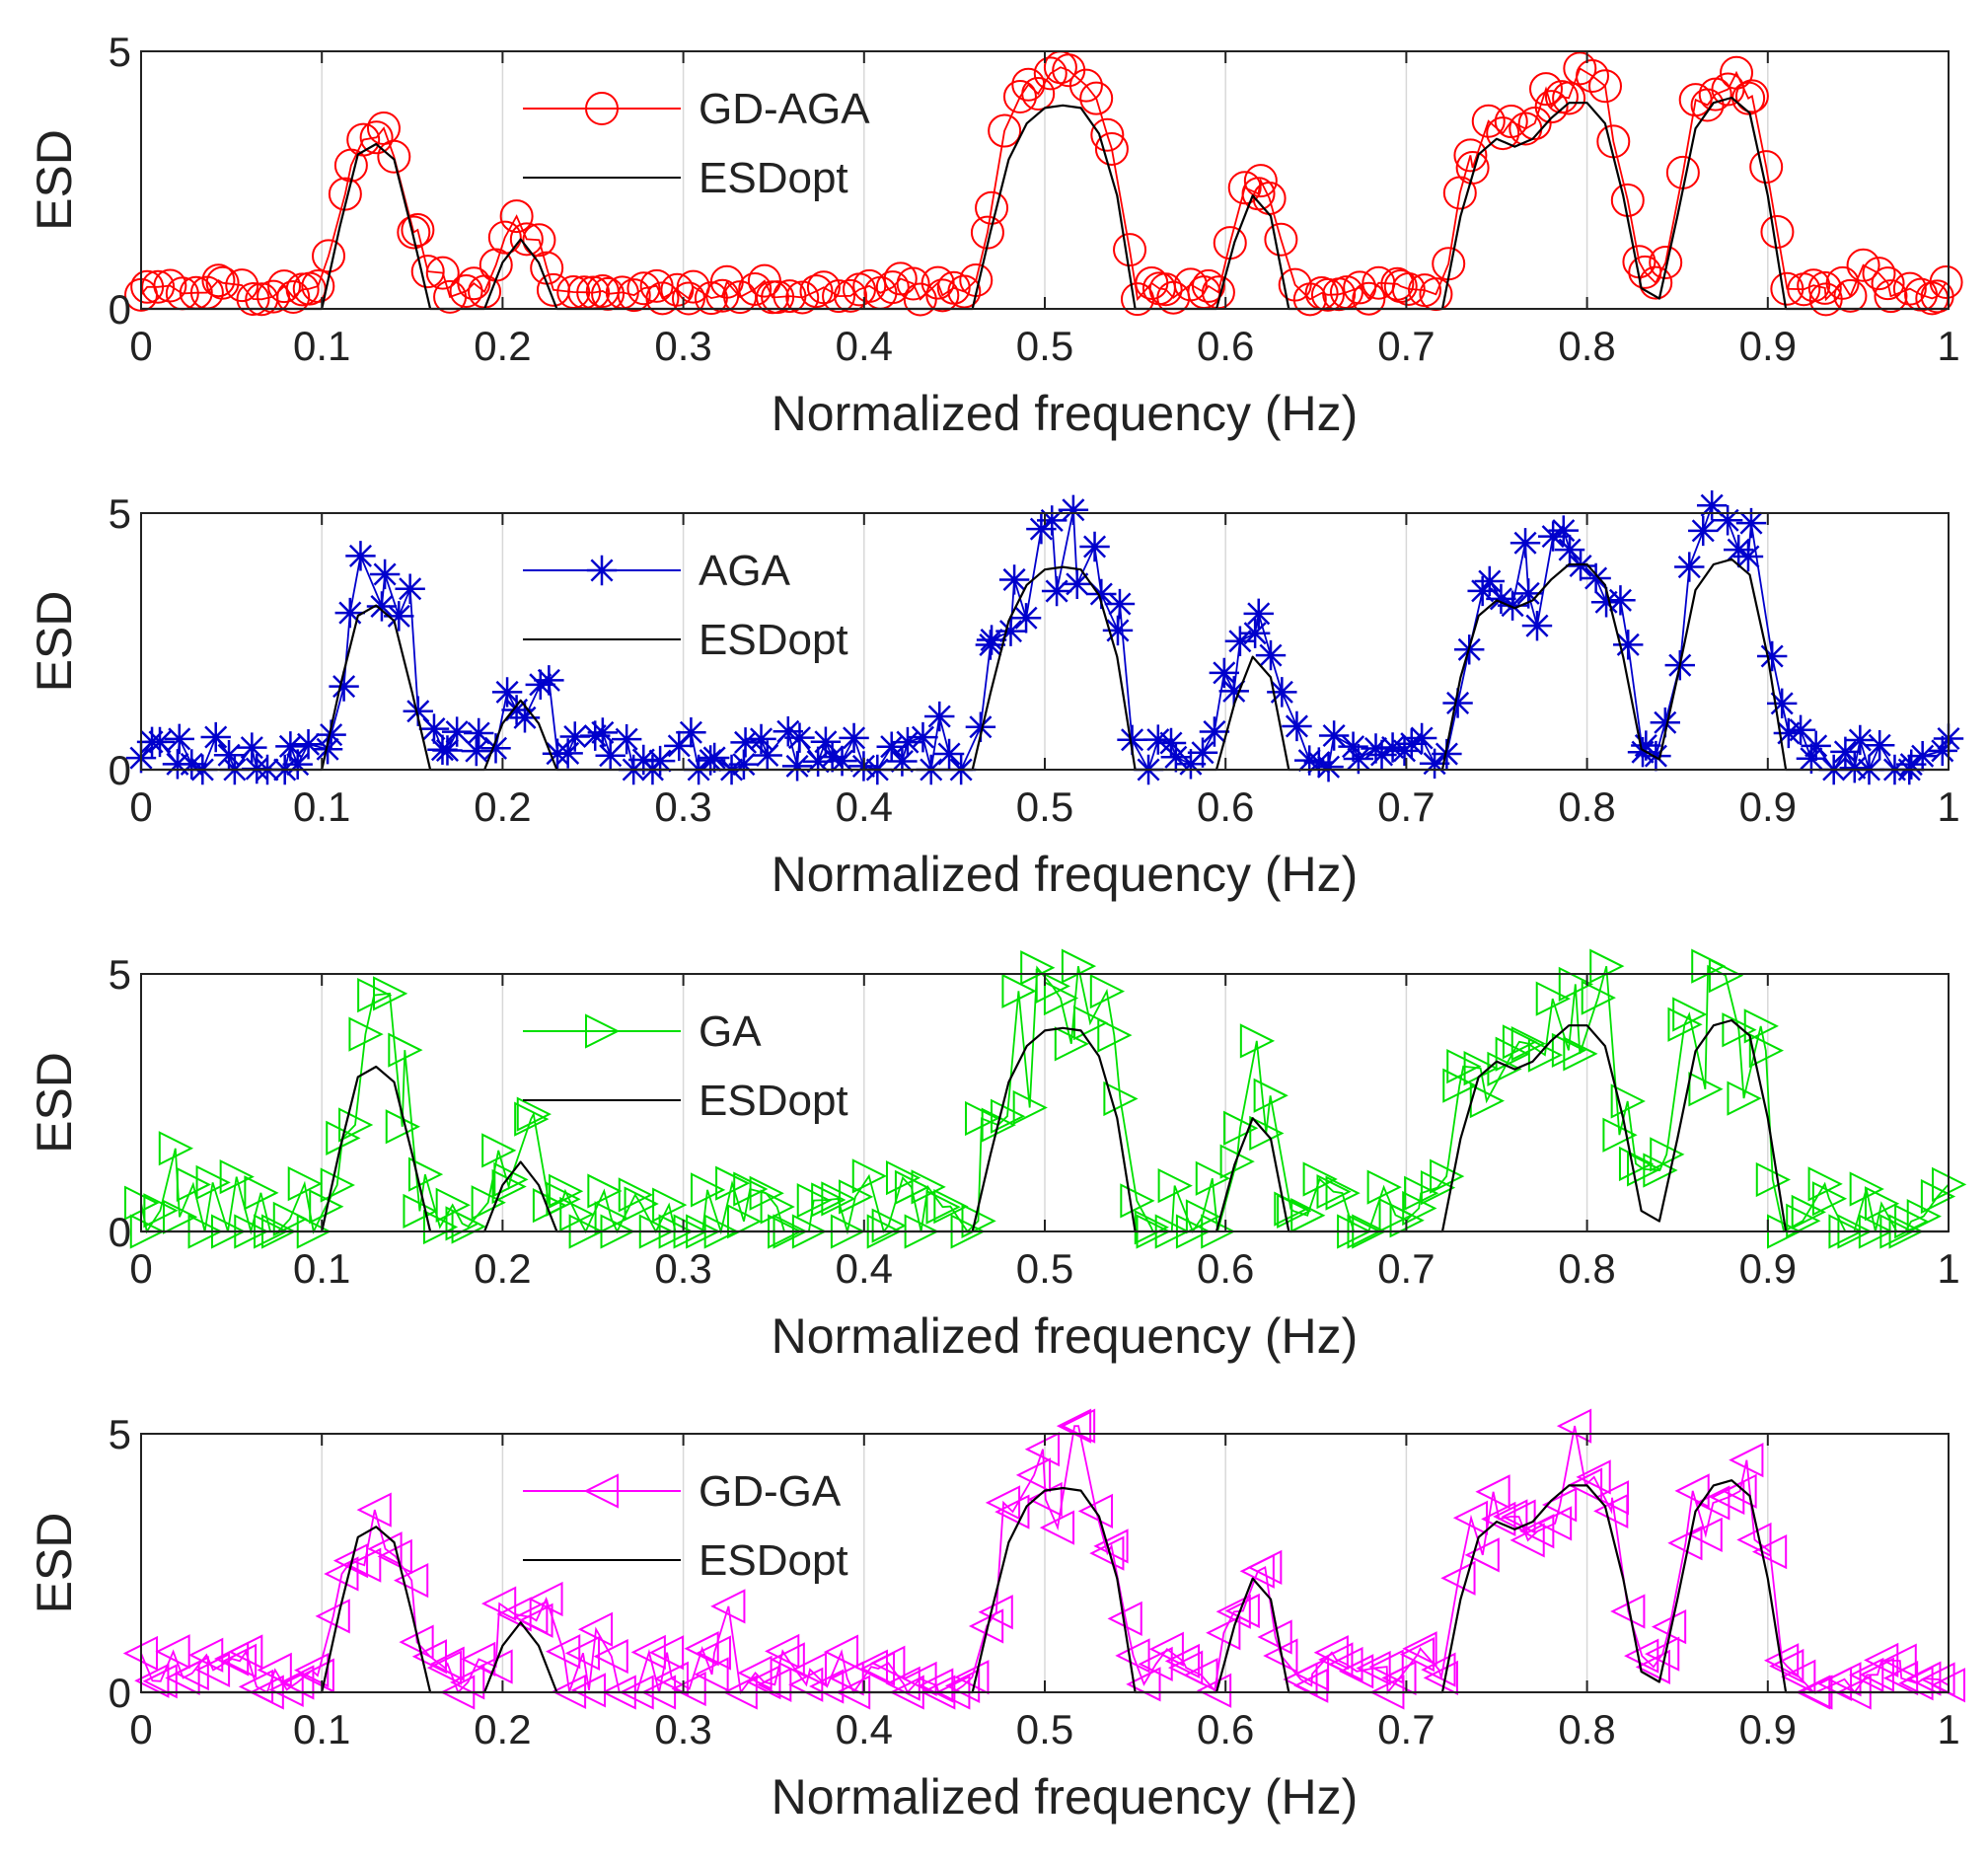 The image size is (1988, 1863). What do you see at coordinates (685, 606) in the screenshot?
I see `legend: AGA ESDopt` at bounding box center [685, 606].